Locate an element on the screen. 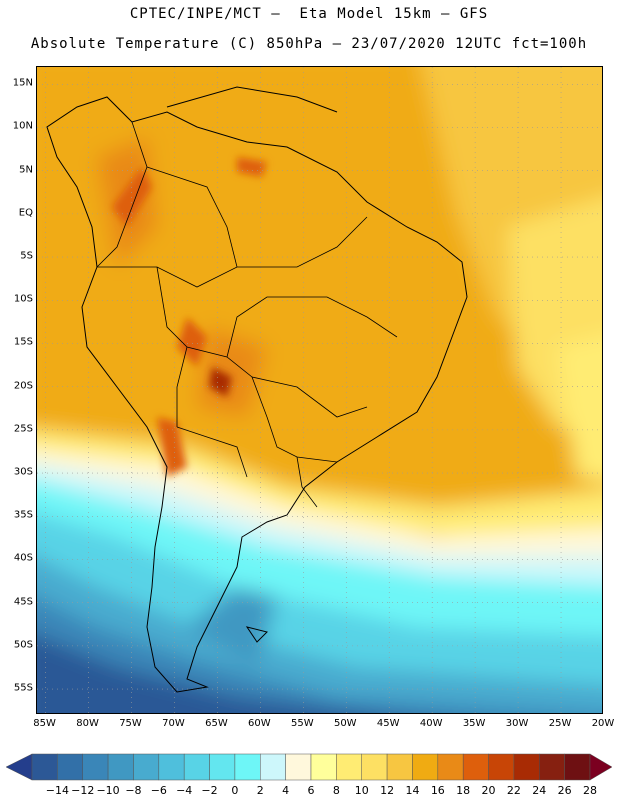 The height and width of the screenshot is (800, 618). longitude-label: 50W is located at coordinates (345, 723).